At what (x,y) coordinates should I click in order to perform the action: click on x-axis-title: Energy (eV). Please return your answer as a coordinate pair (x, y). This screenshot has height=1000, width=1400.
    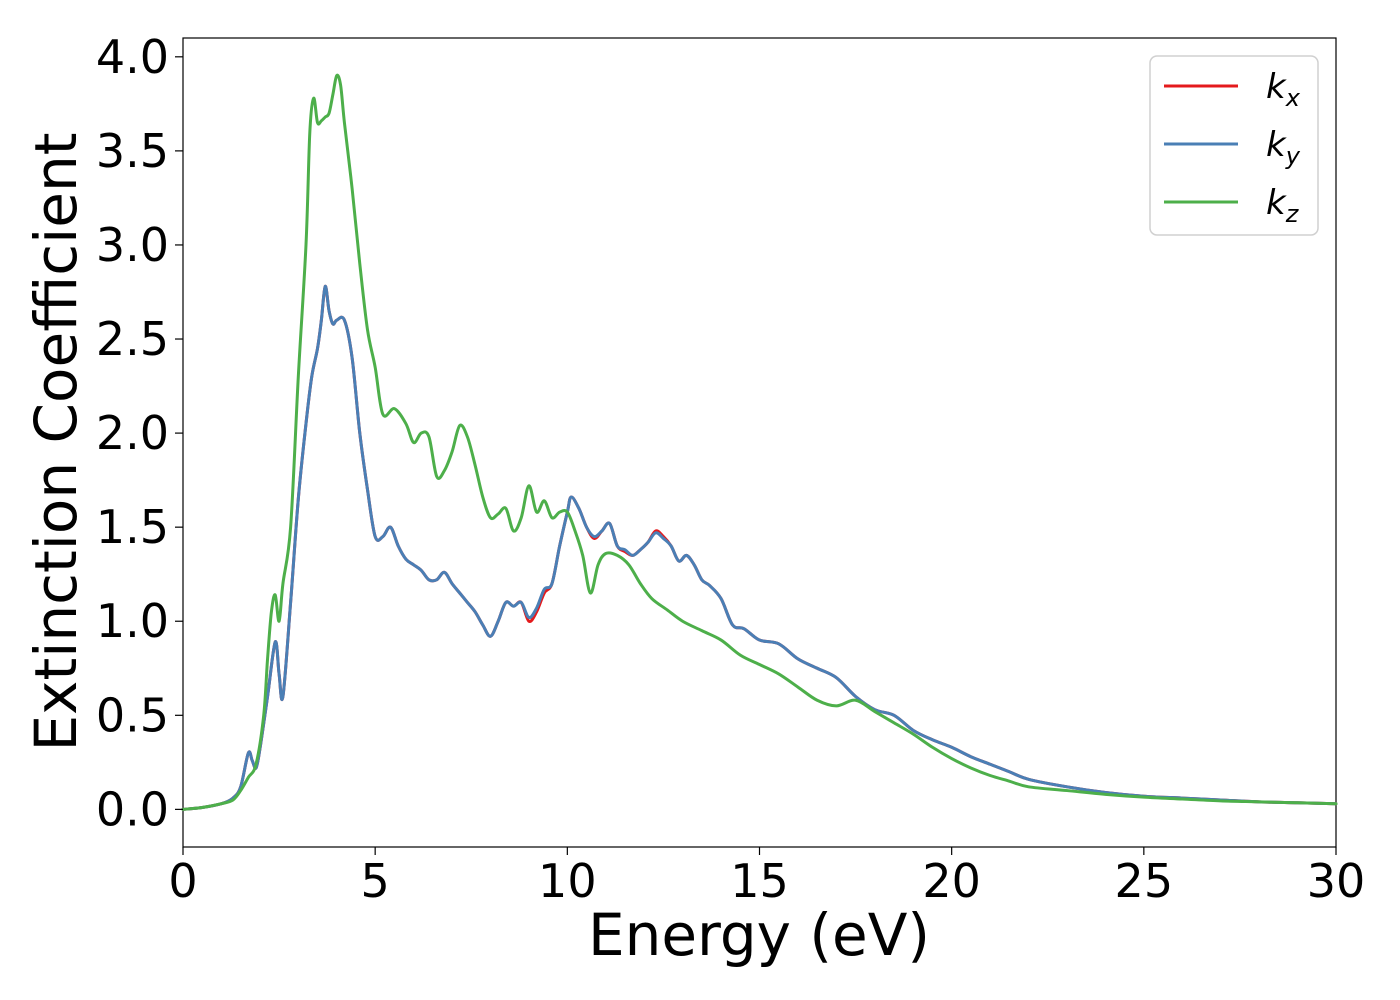
    Looking at the image, I should click on (759, 935).